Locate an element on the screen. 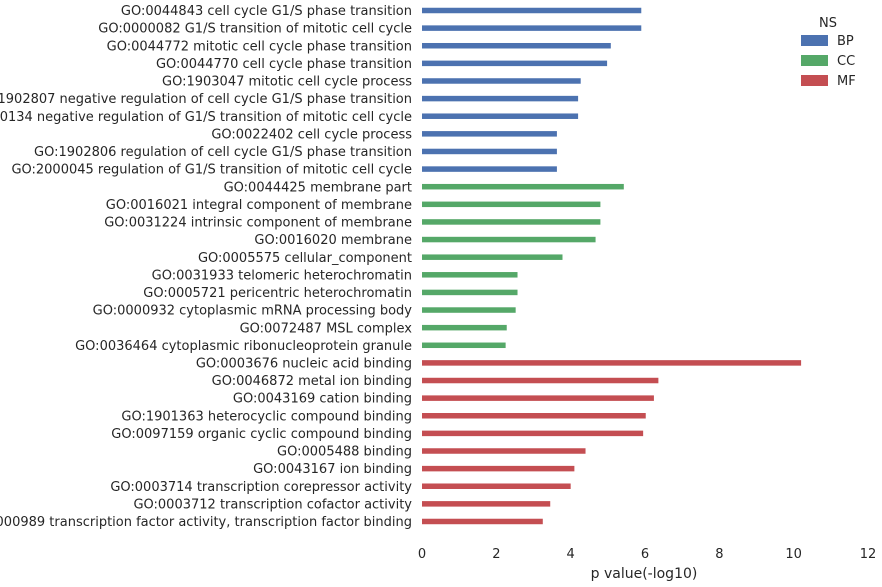 The width and height of the screenshot is (882, 587). category-label: GO:0031933 telomeric heterochromatin is located at coordinates (282, 275).